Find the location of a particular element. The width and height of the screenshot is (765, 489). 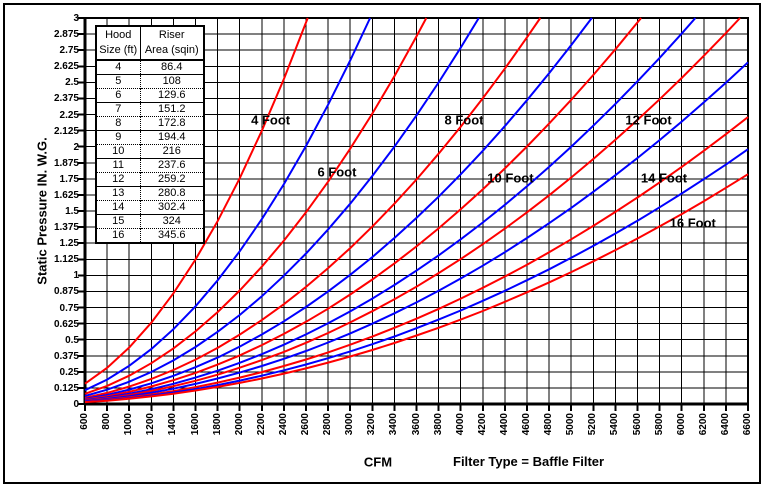

x-tick-label: 4000 is located at coordinates (460, 424).